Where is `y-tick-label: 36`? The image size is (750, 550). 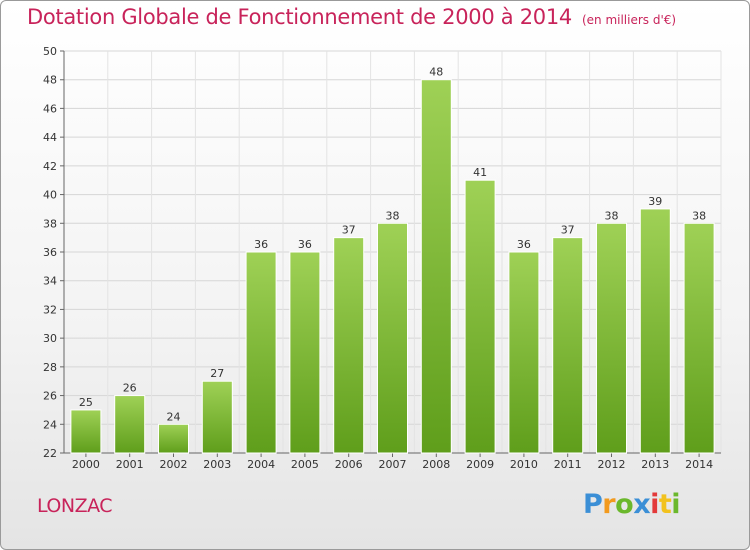
y-tick-label: 36 is located at coordinates (50, 252).